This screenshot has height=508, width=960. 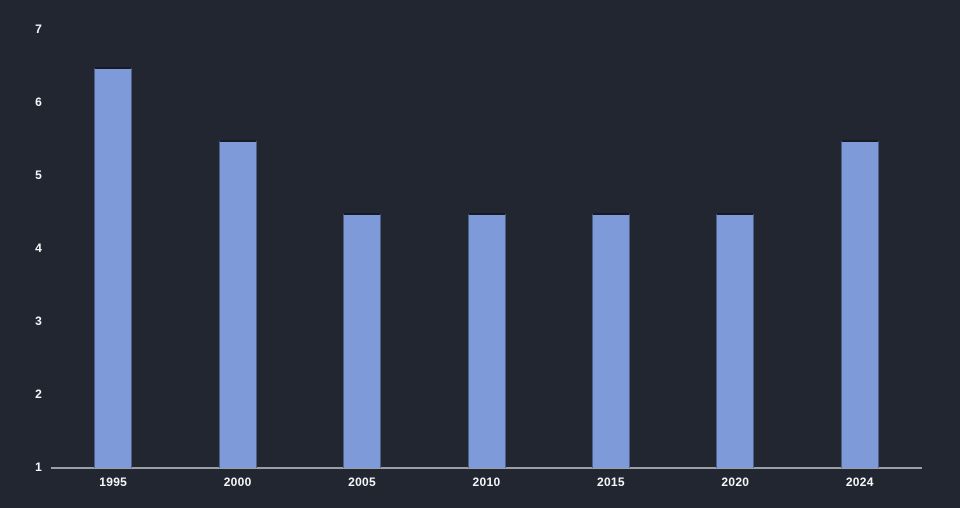 What do you see at coordinates (237, 482) in the screenshot?
I see `x-tick-label-2000: 2000` at bounding box center [237, 482].